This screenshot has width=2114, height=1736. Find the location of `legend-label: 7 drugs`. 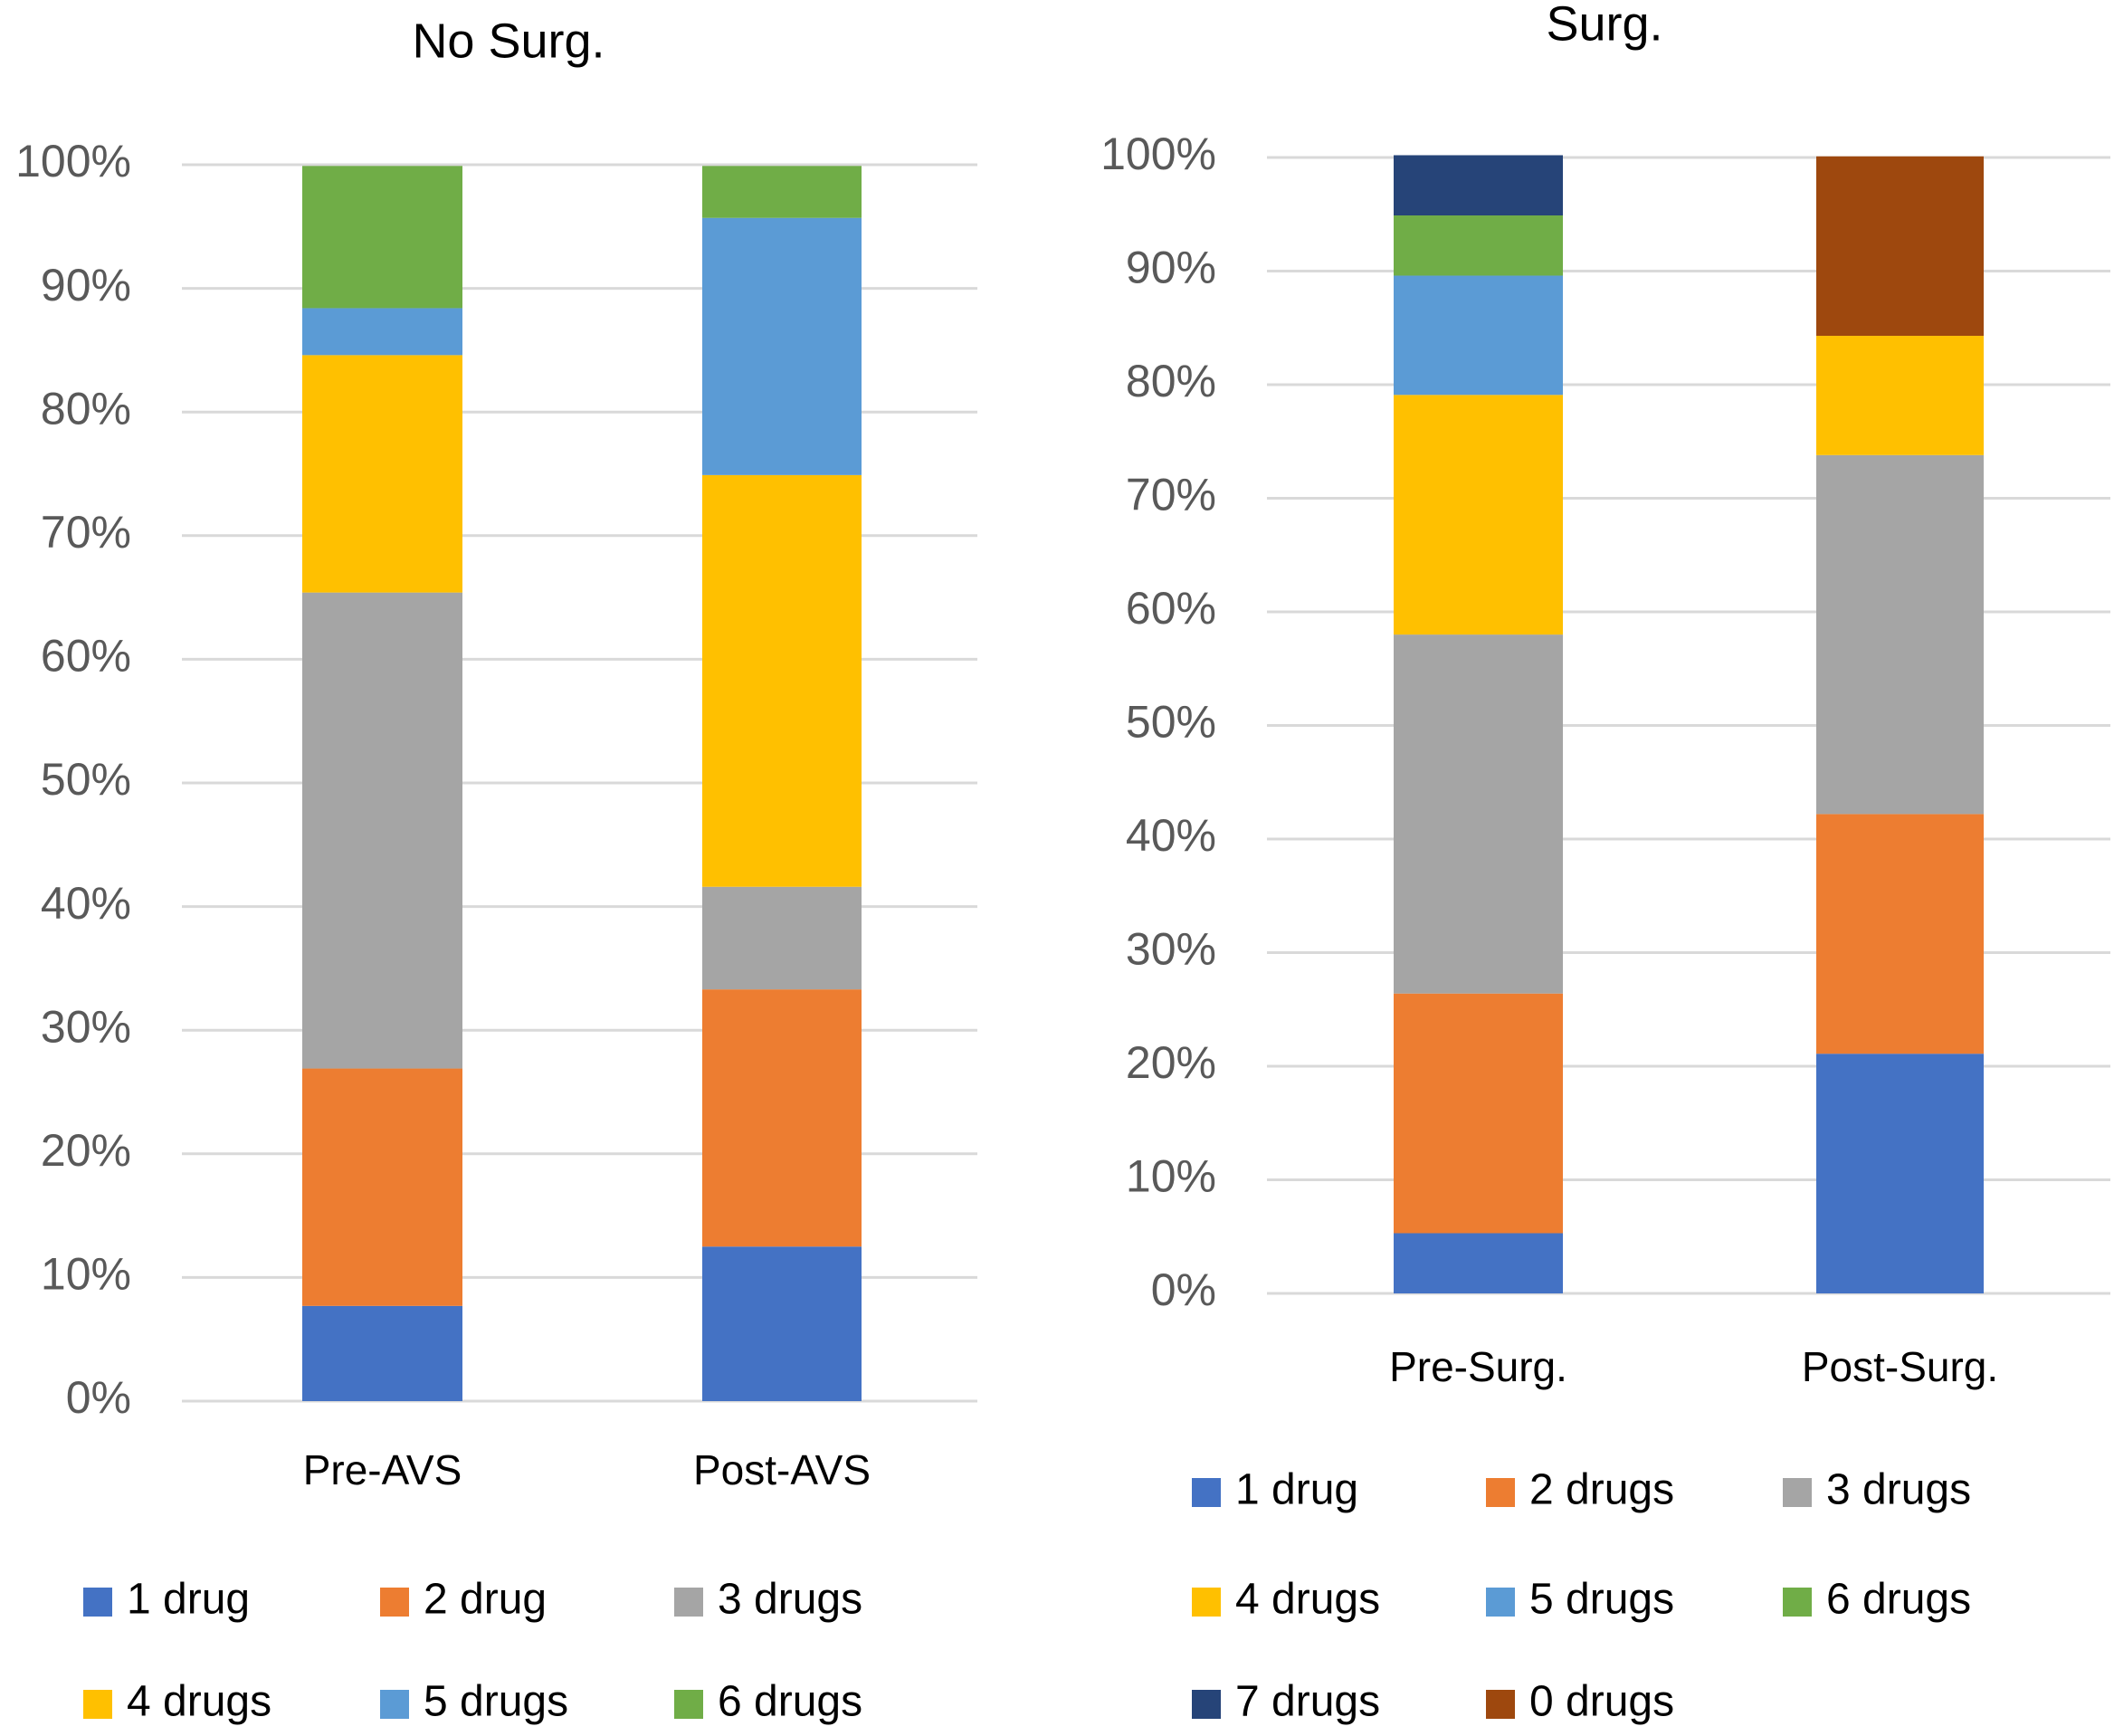

legend-label: 7 drugs is located at coordinates (1307, 1702).